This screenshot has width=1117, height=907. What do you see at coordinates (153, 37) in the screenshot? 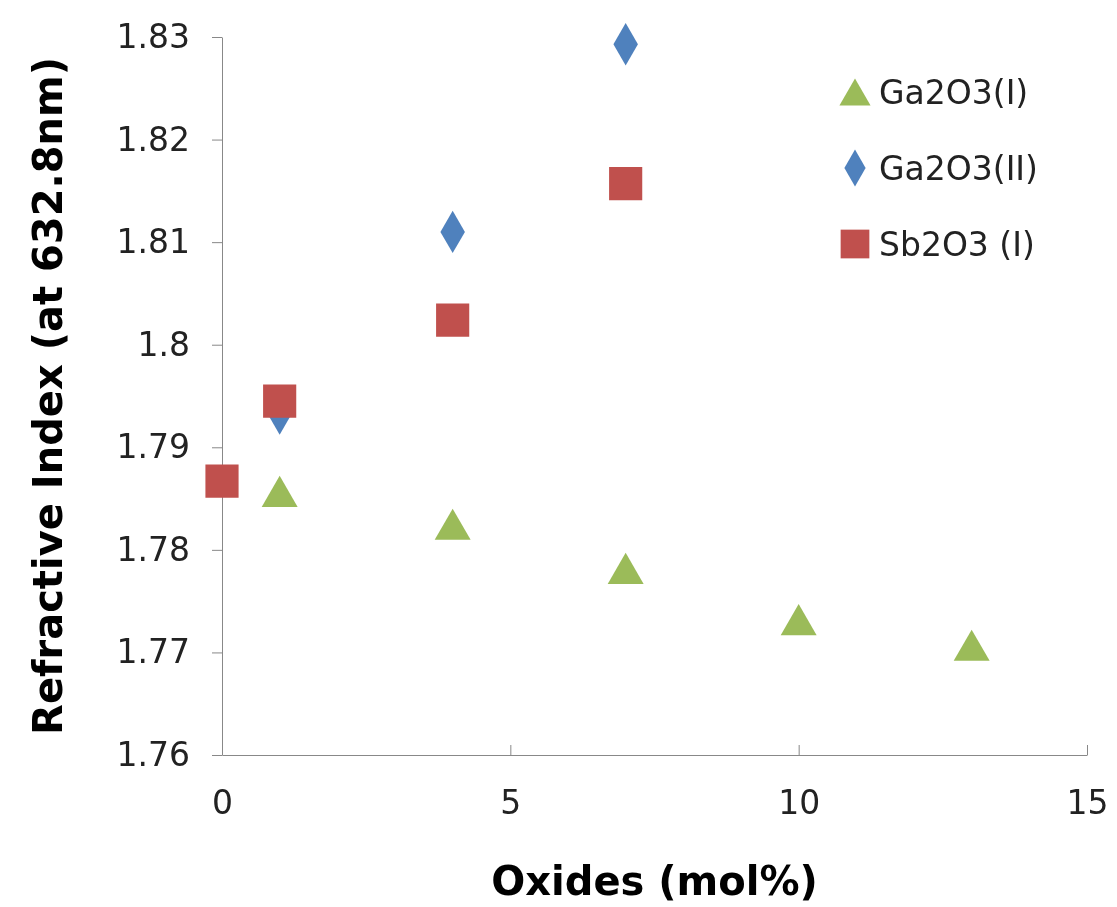
I see `y-tick-label: 1.83` at bounding box center [153, 37].